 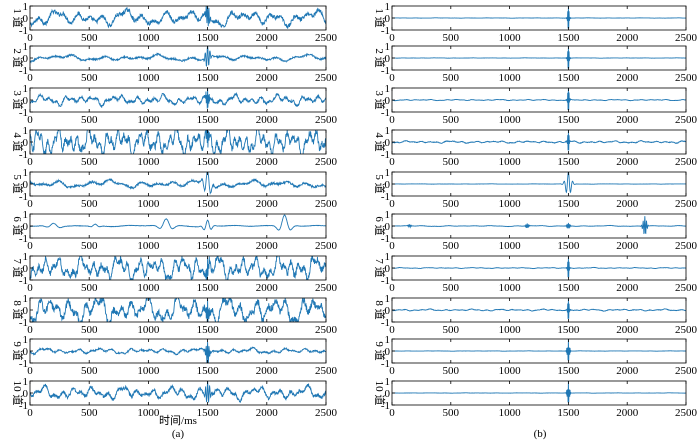 What do you see at coordinates (380, 225) in the screenshot?
I see `channel-label: 6 道` at bounding box center [380, 225].